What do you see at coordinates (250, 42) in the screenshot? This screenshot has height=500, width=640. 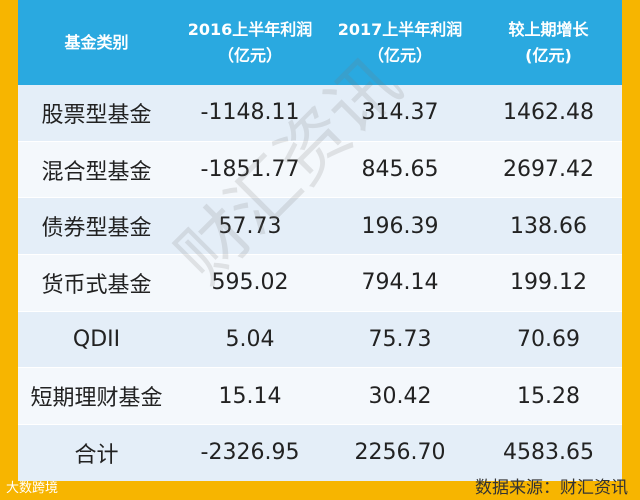 I see `header-cell: 2016上半年利润 （亿元）` at bounding box center [250, 42].